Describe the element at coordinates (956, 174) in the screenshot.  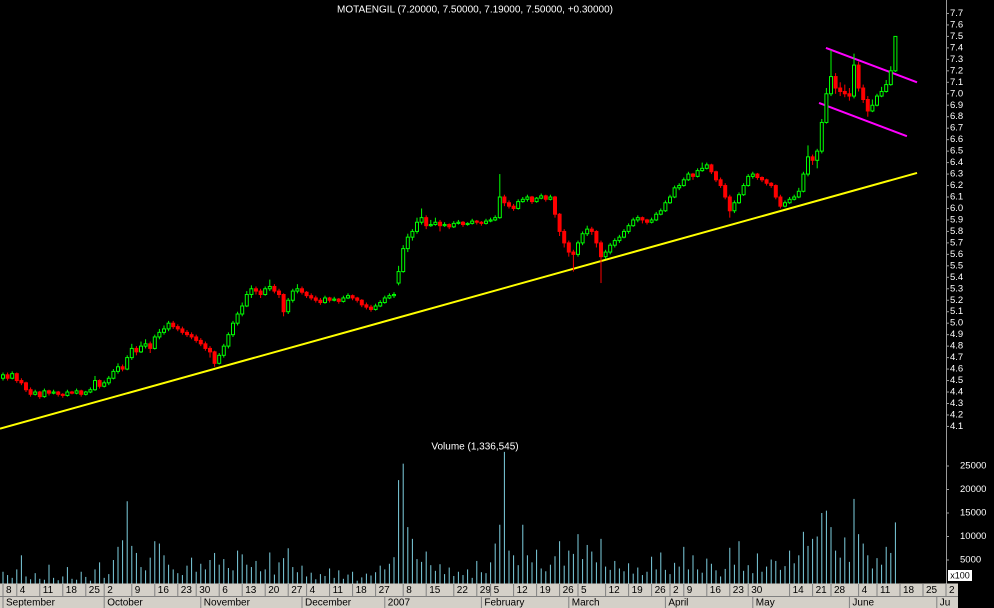
I see `y-tick-label: 6.3` at that location.